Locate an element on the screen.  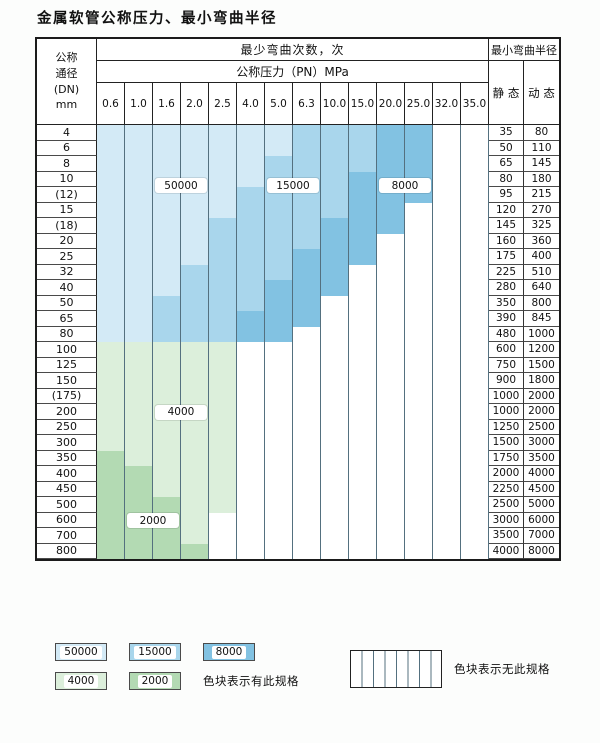
dn-value: 300 is located at coordinates (67, 443).